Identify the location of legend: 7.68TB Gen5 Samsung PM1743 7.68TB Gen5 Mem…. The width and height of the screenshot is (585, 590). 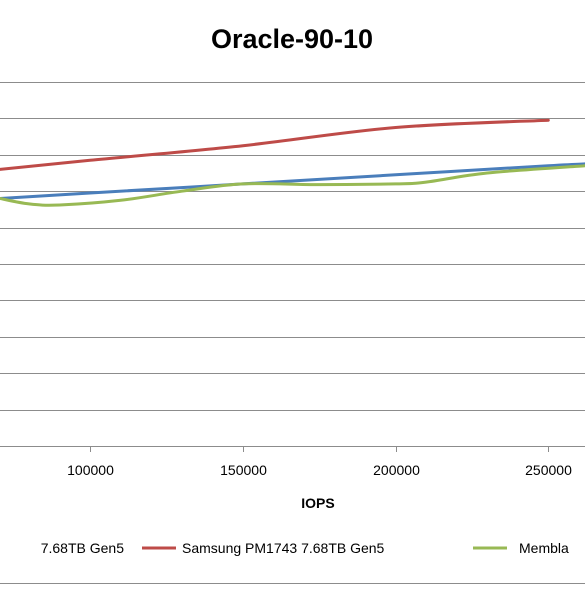
(292, 562).